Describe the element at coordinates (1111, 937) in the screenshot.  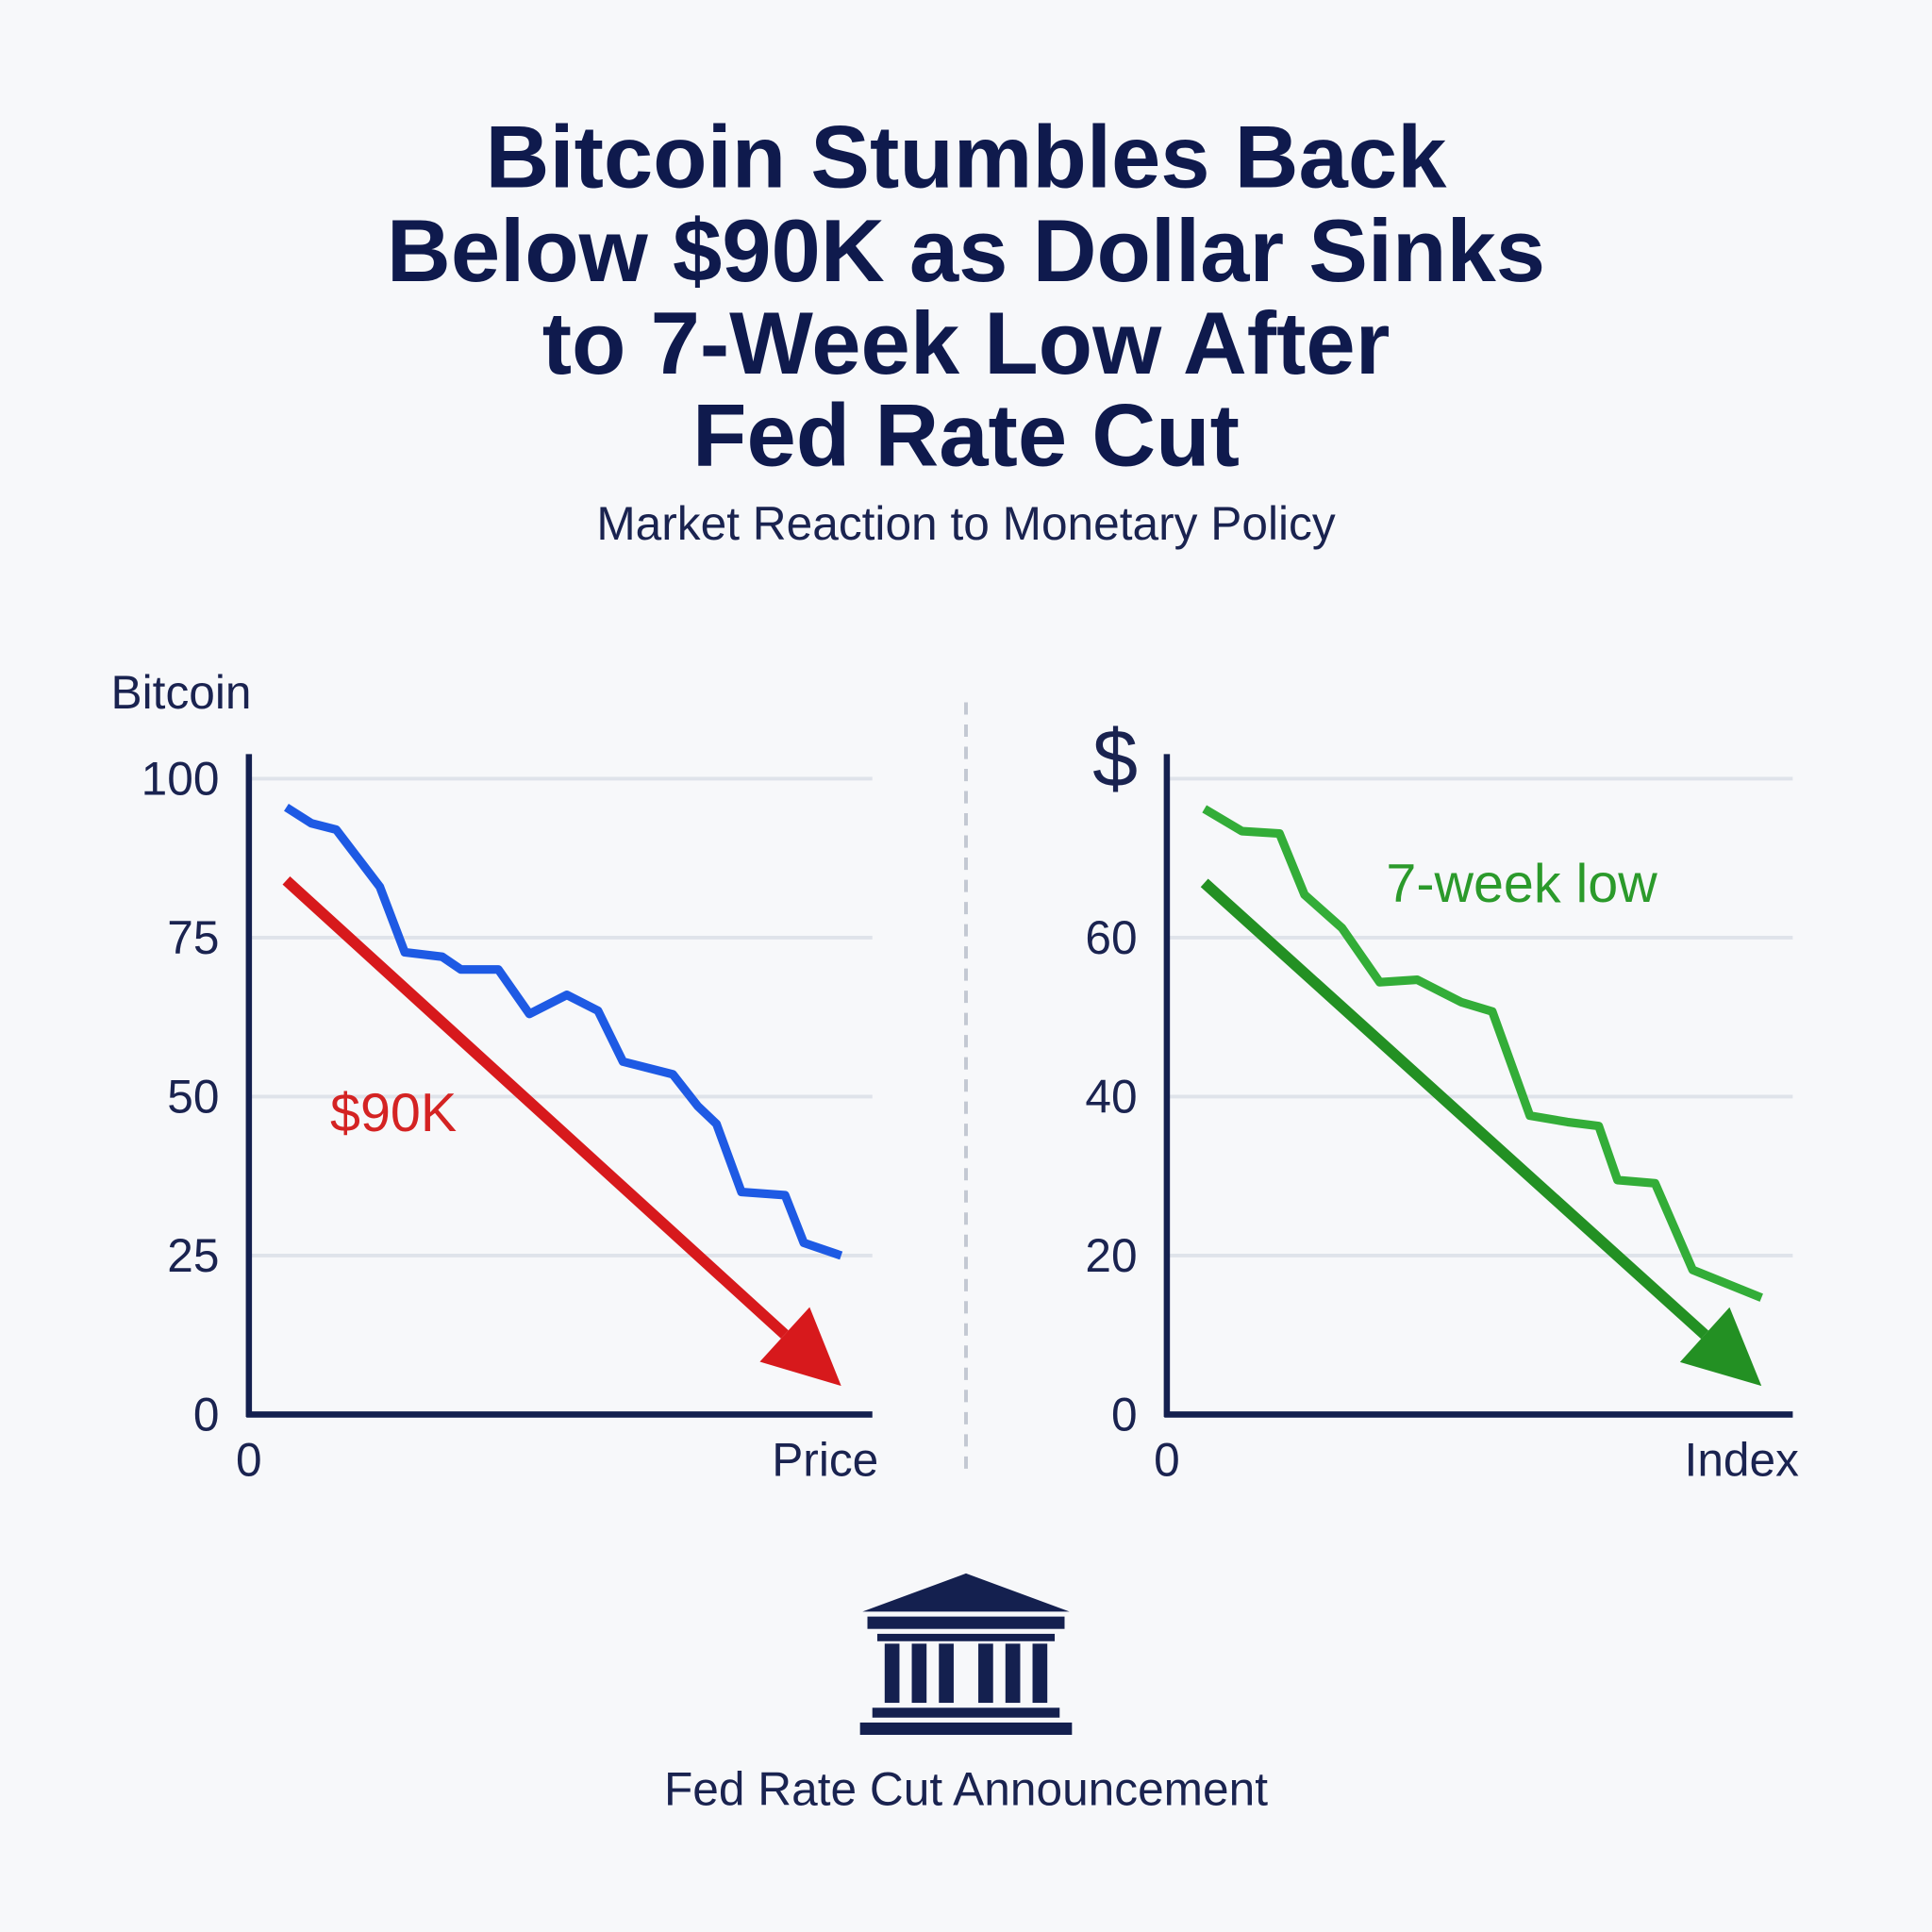
I see `y-tick-label: 60` at that location.